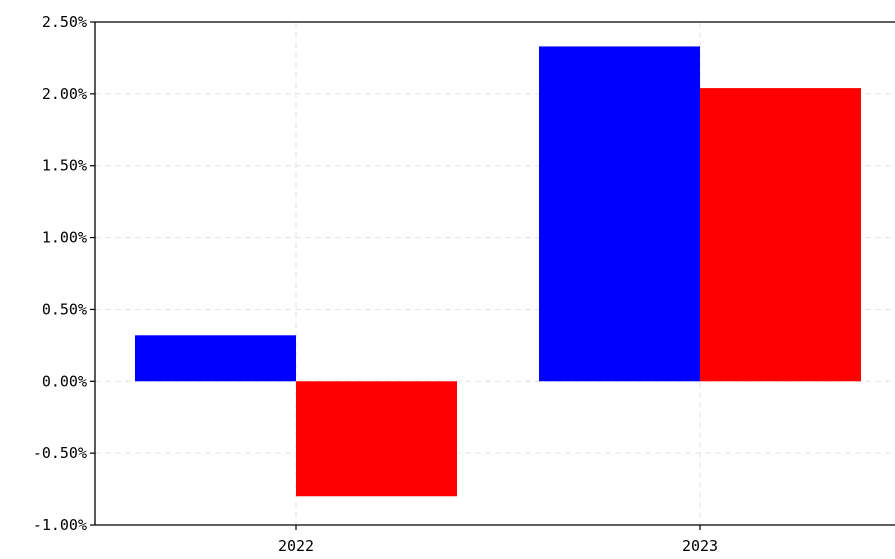 The height and width of the screenshot is (559, 895). Describe the element at coordinates (60, 453) in the screenshot. I see `y-tick-label: -0.50%` at that location.